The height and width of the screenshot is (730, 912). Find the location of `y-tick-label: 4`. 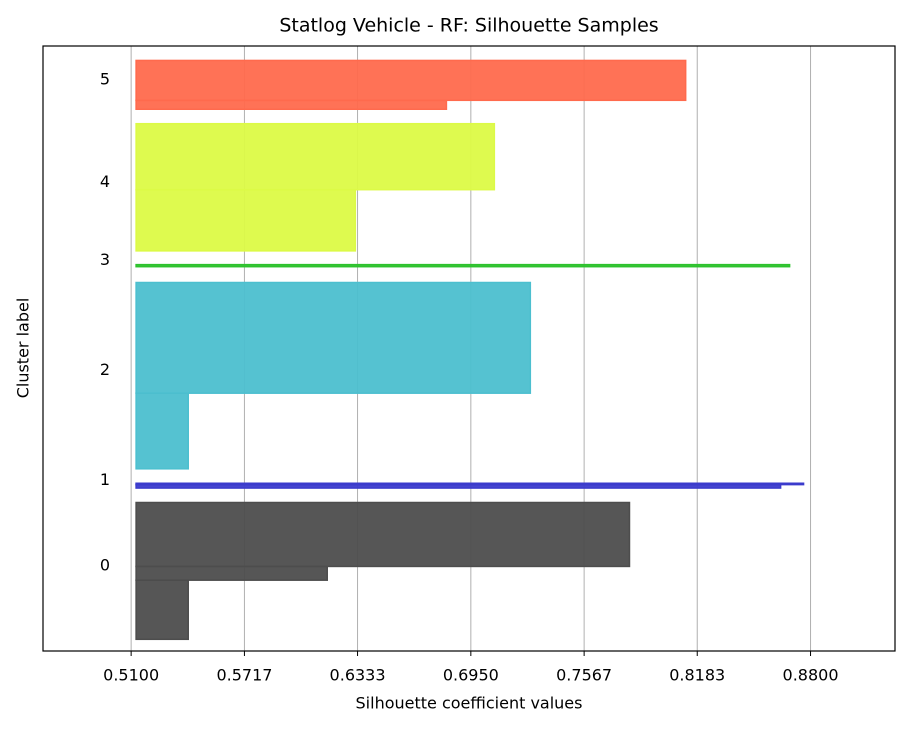

y-tick-label: 4 is located at coordinates (105, 181).